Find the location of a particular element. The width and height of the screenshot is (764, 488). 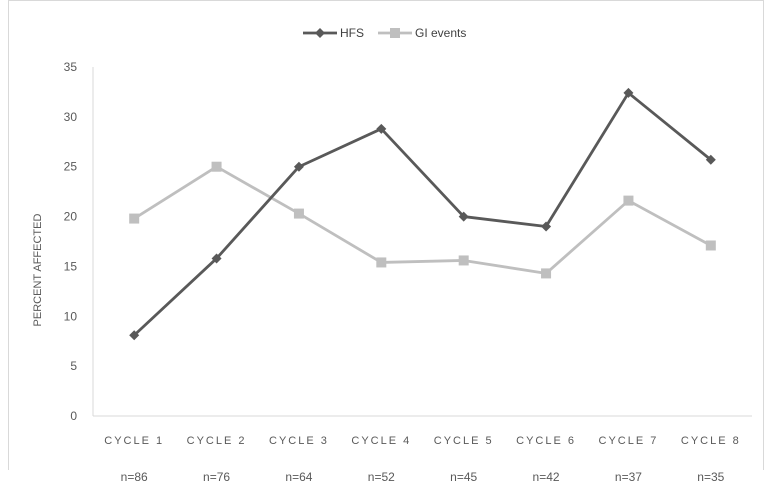

y-axis: 0 5 10 15 20 25 30 35 is located at coordinates (71, 241).